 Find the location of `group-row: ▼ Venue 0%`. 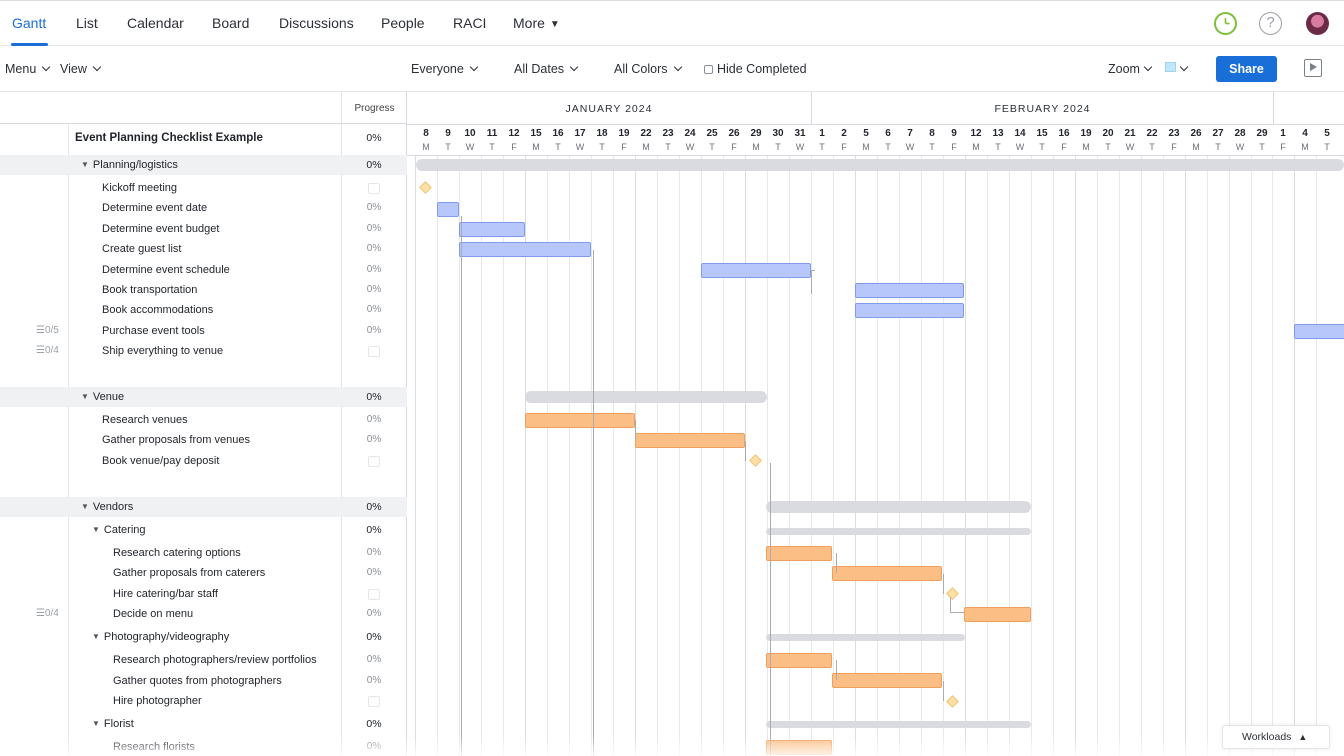

group-row: ▼ Venue 0% is located at coordinates (203, 397).